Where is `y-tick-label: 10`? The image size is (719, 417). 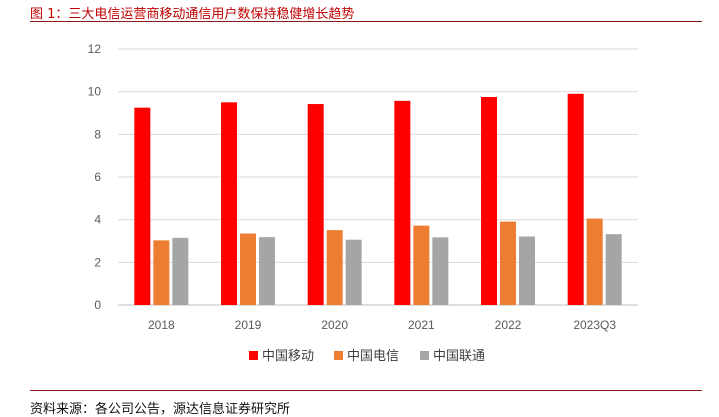
y-tick-label: 10 is located at coordinates (95, 92).